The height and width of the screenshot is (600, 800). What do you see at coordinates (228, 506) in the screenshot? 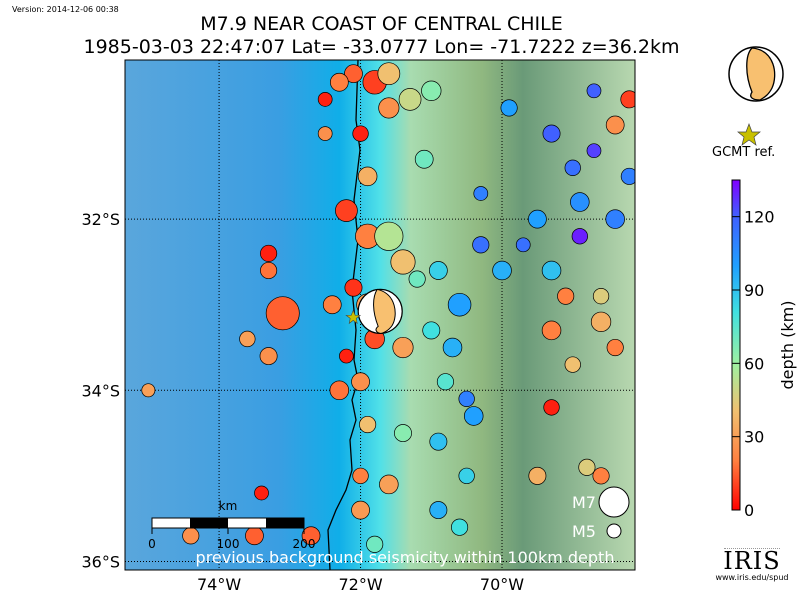
I see `scale-unit: km` at bounding box center [228, 506].